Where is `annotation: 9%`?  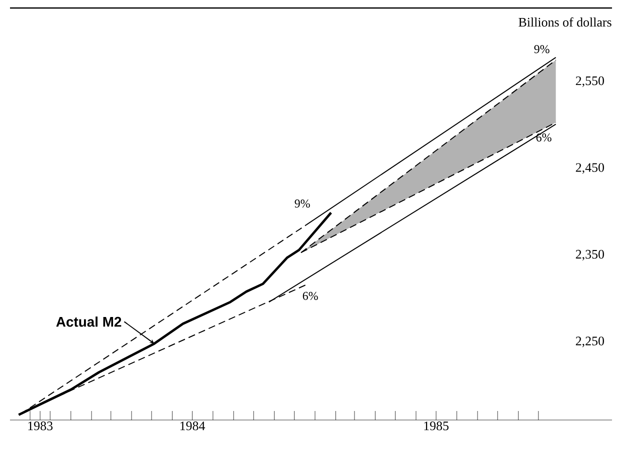
annotation: 9% is located at coordinates (542, 49).